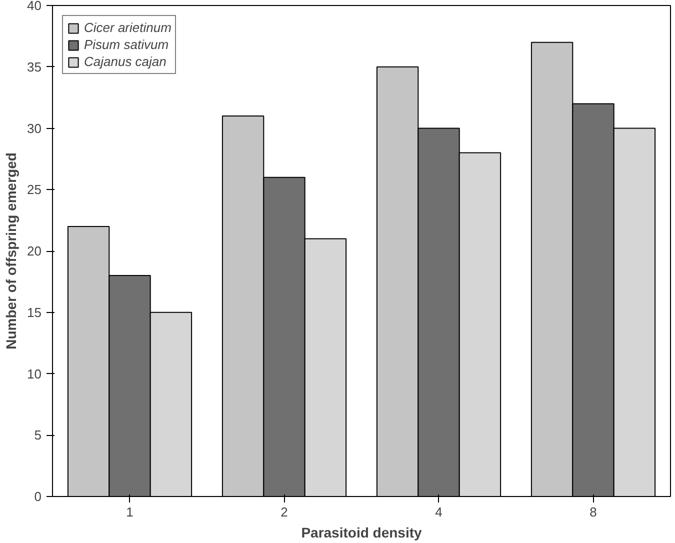 The image size is (675, 543). I want to click on x-tick-label: 8, so click(593, 512).